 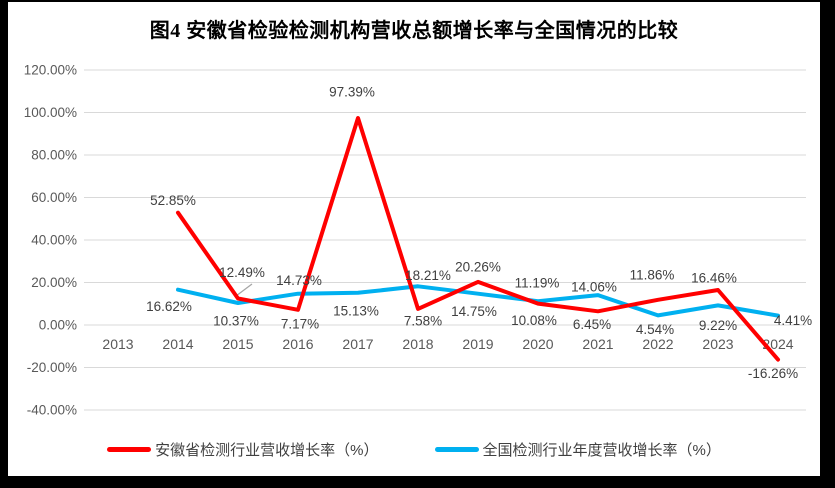 I want to click on legend-label: 安徽省检测行业营收增长率（%）, so click(x=267, y=450).